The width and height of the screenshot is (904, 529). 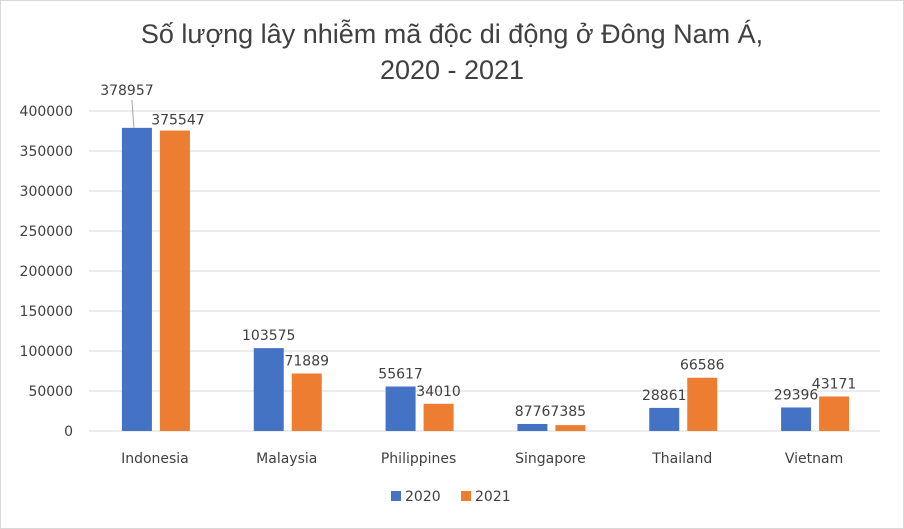 I want to click on y-tick-label: 200000, so click(x=46, y=272).